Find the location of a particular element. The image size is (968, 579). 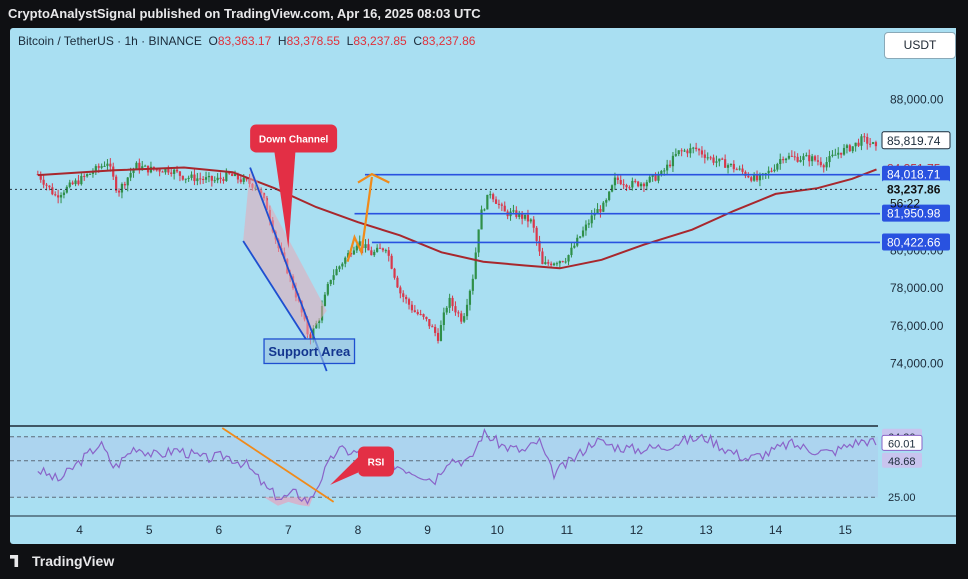

rsi-tick-label: 48.68 is located at coordinates (902, 462).